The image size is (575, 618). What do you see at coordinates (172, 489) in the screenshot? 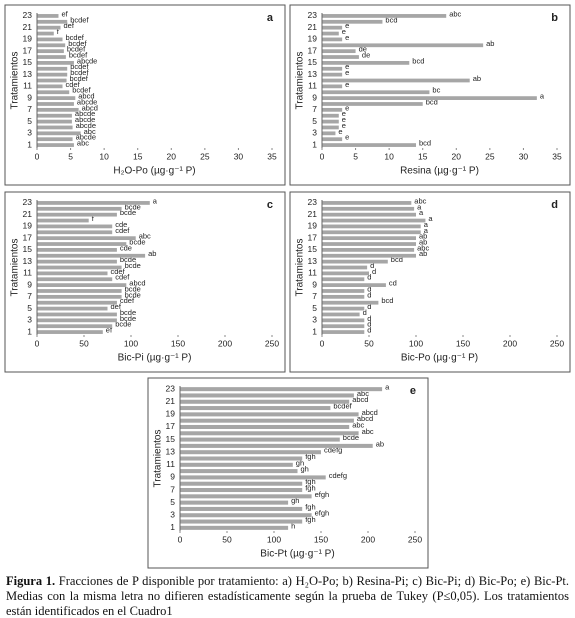
I see `y-tick-label: 7` at bounding box center [172, 489].